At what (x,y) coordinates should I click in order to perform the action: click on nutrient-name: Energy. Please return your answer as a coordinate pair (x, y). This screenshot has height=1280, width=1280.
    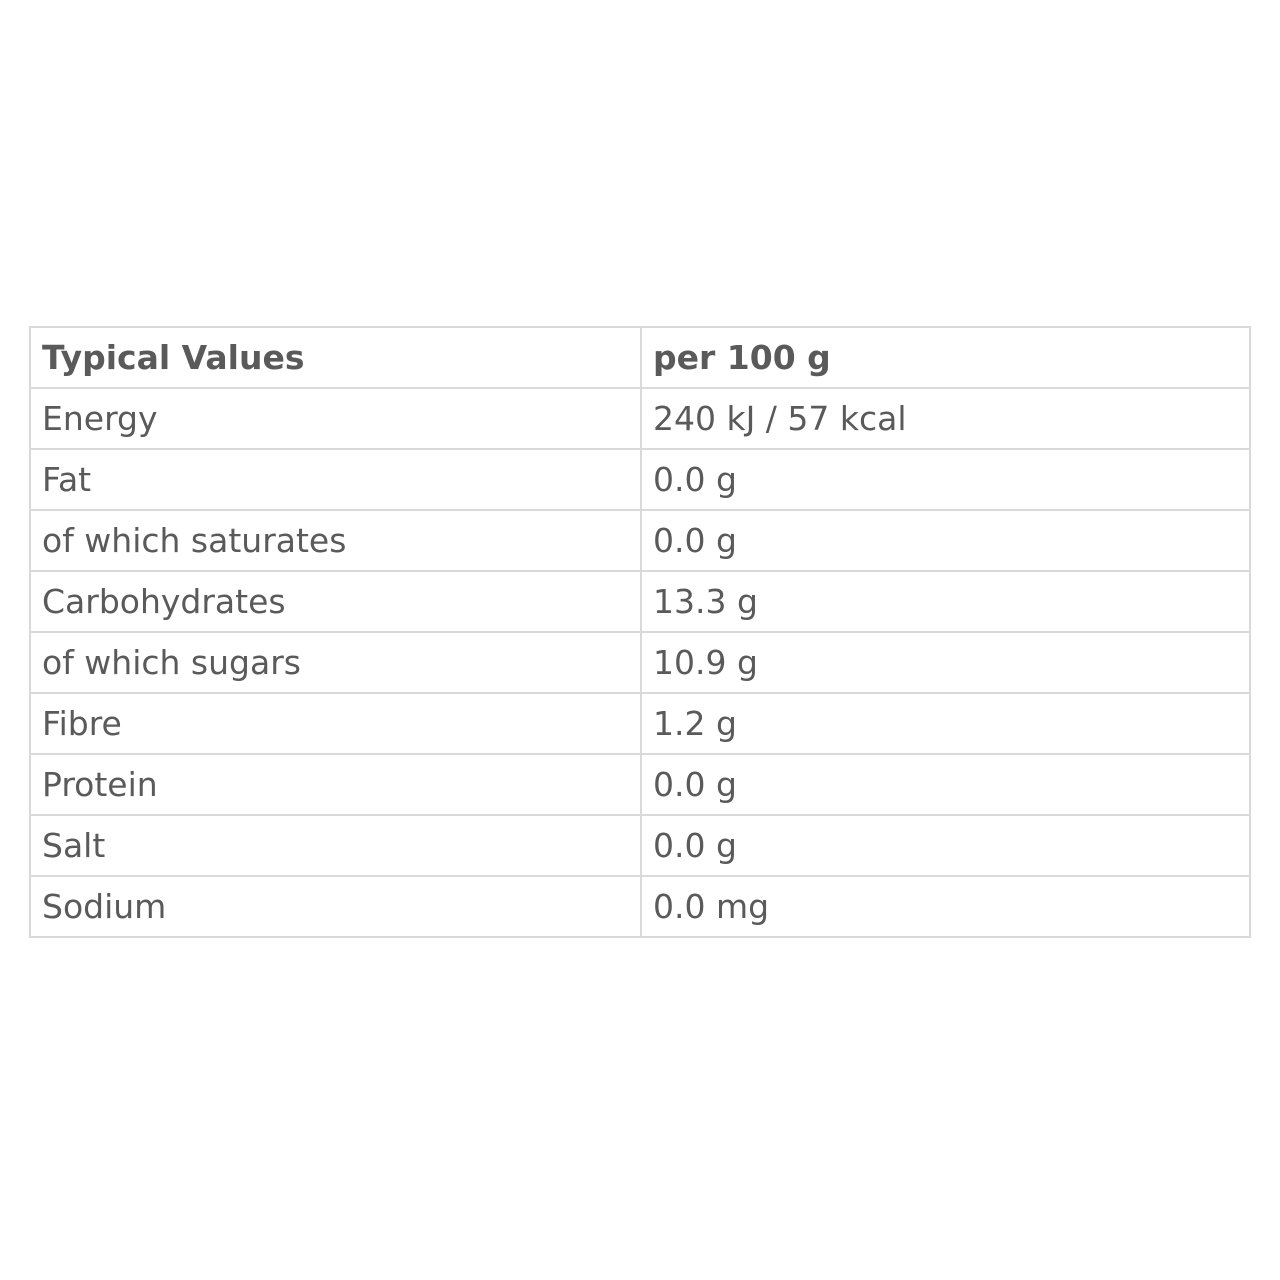
    Looking at the image, I should click on (335, 418).